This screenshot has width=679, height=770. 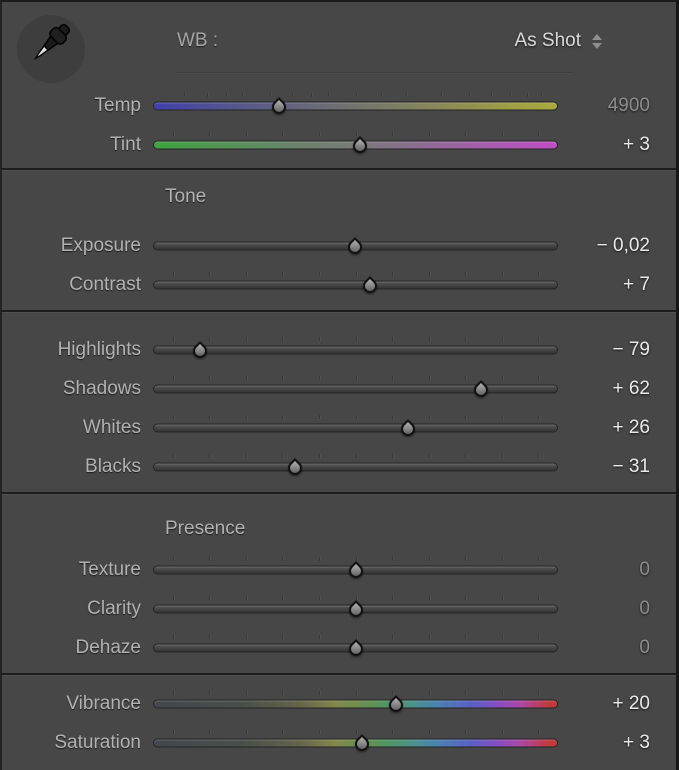 What do you see at coordinates (636, 284) in the screenshot?
I see `contrast-value: + 7` at bounding box center [636, 284].